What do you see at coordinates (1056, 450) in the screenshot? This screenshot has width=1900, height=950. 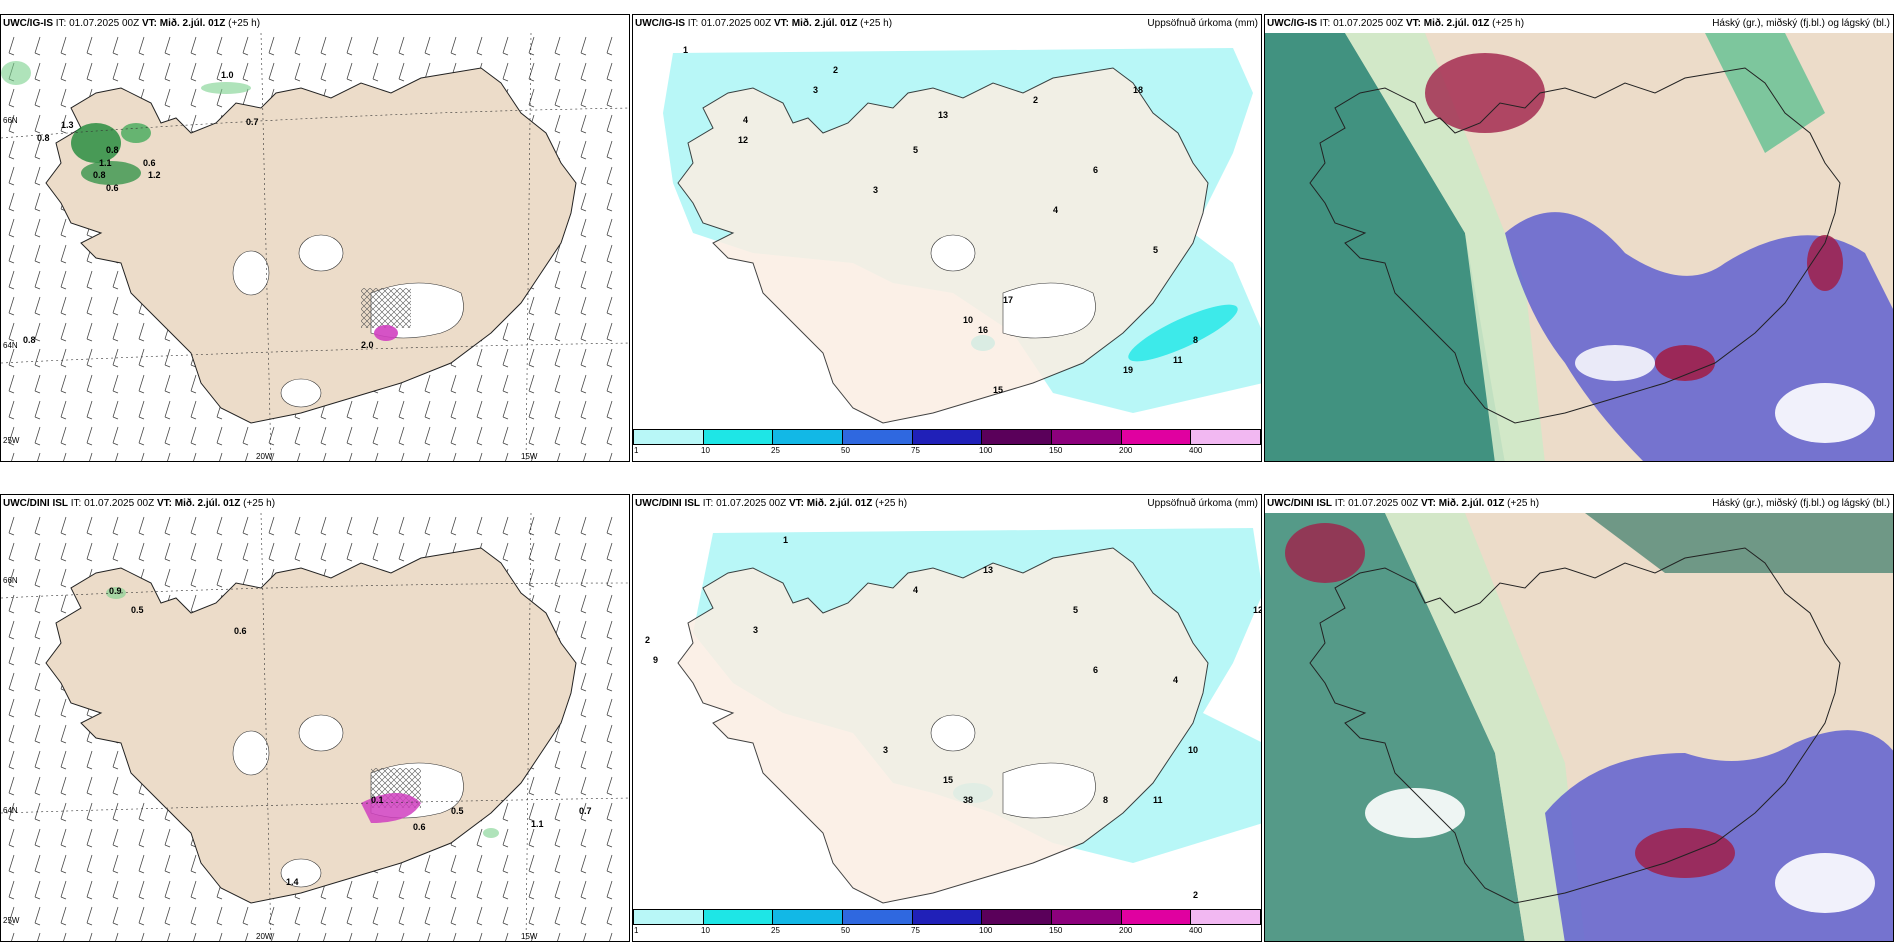 I see `colorbar-tick: 150` at bounding box center [1056, 450].